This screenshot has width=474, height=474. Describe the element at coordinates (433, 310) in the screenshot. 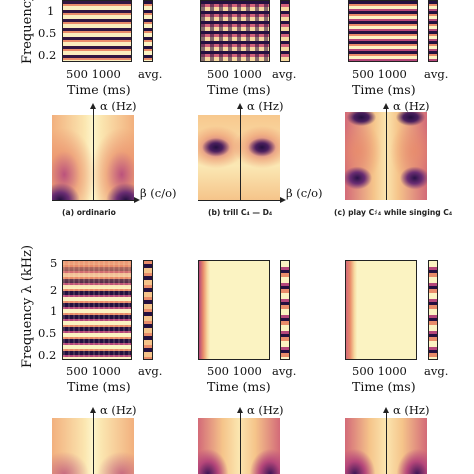

I see `avg-bar-c-bottom` at that location.